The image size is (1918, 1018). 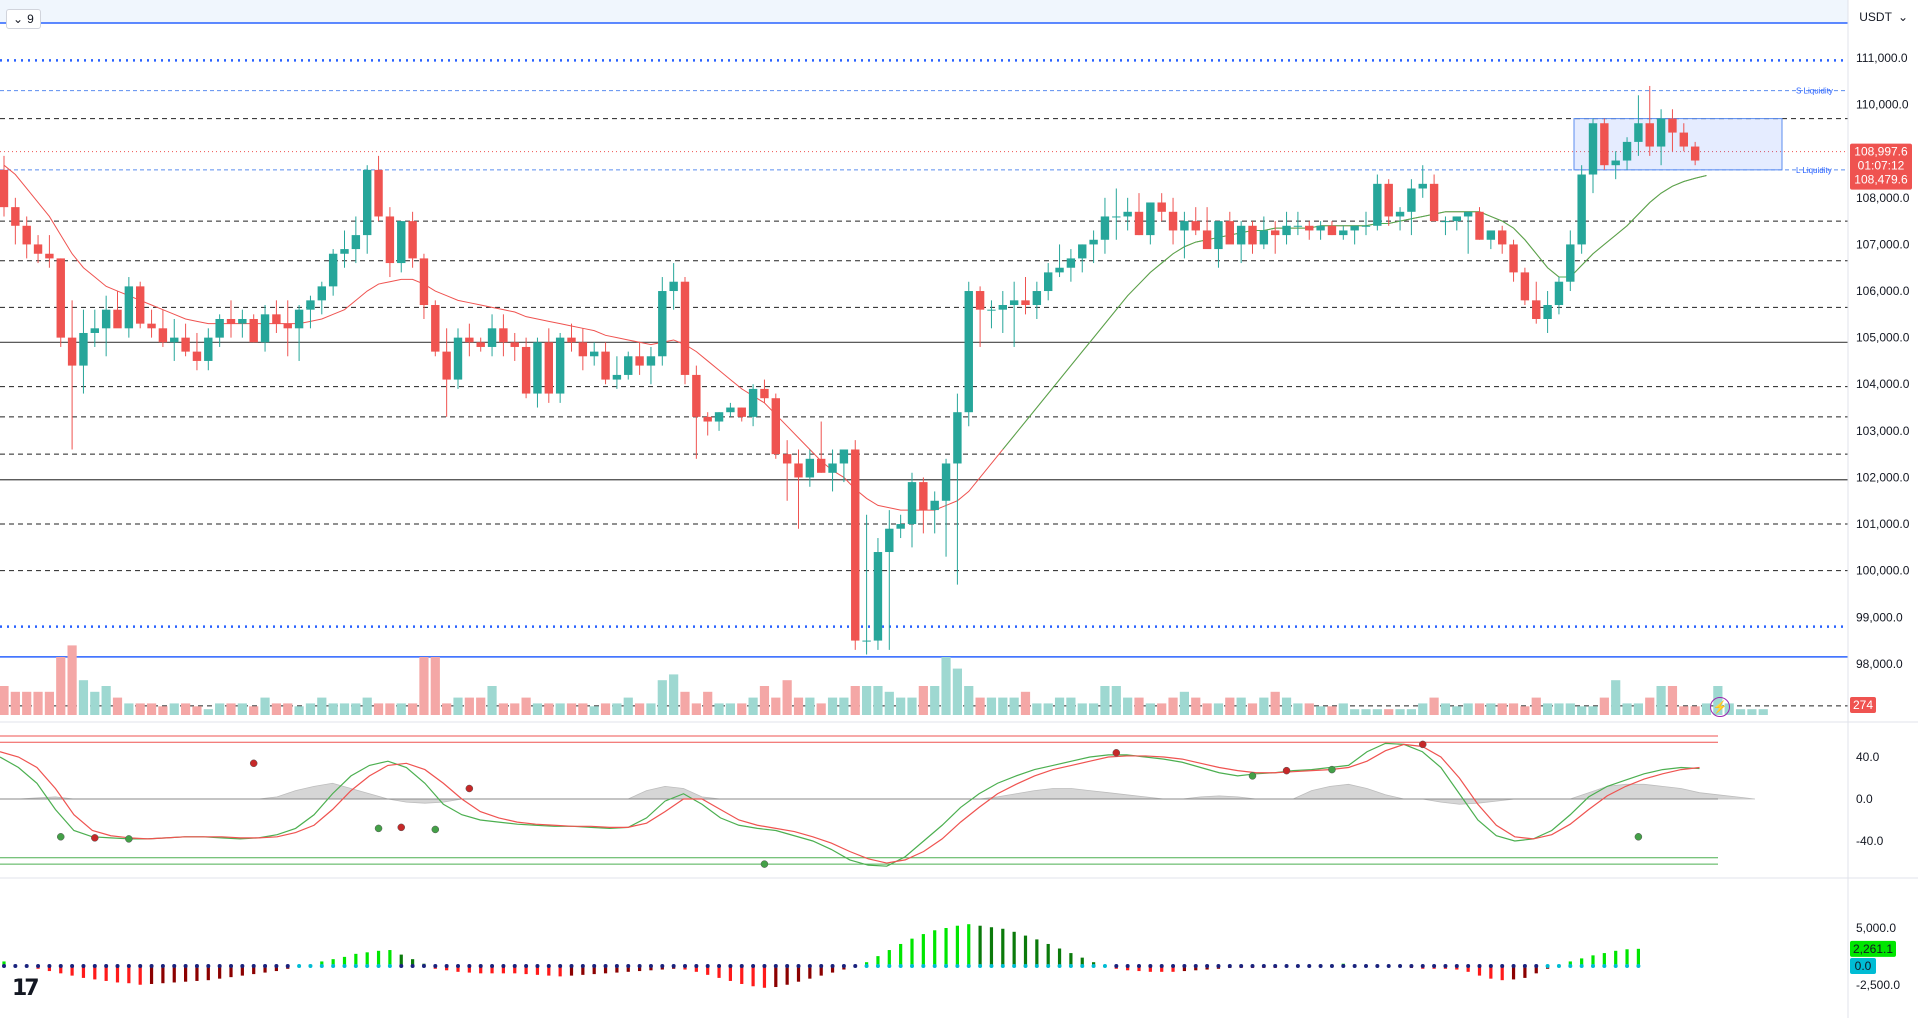 What do you see at coordinates (1883, 17) in the screenshot?
I see `currency-selector: USDT ⌄` at bounding box center [1883, 17].